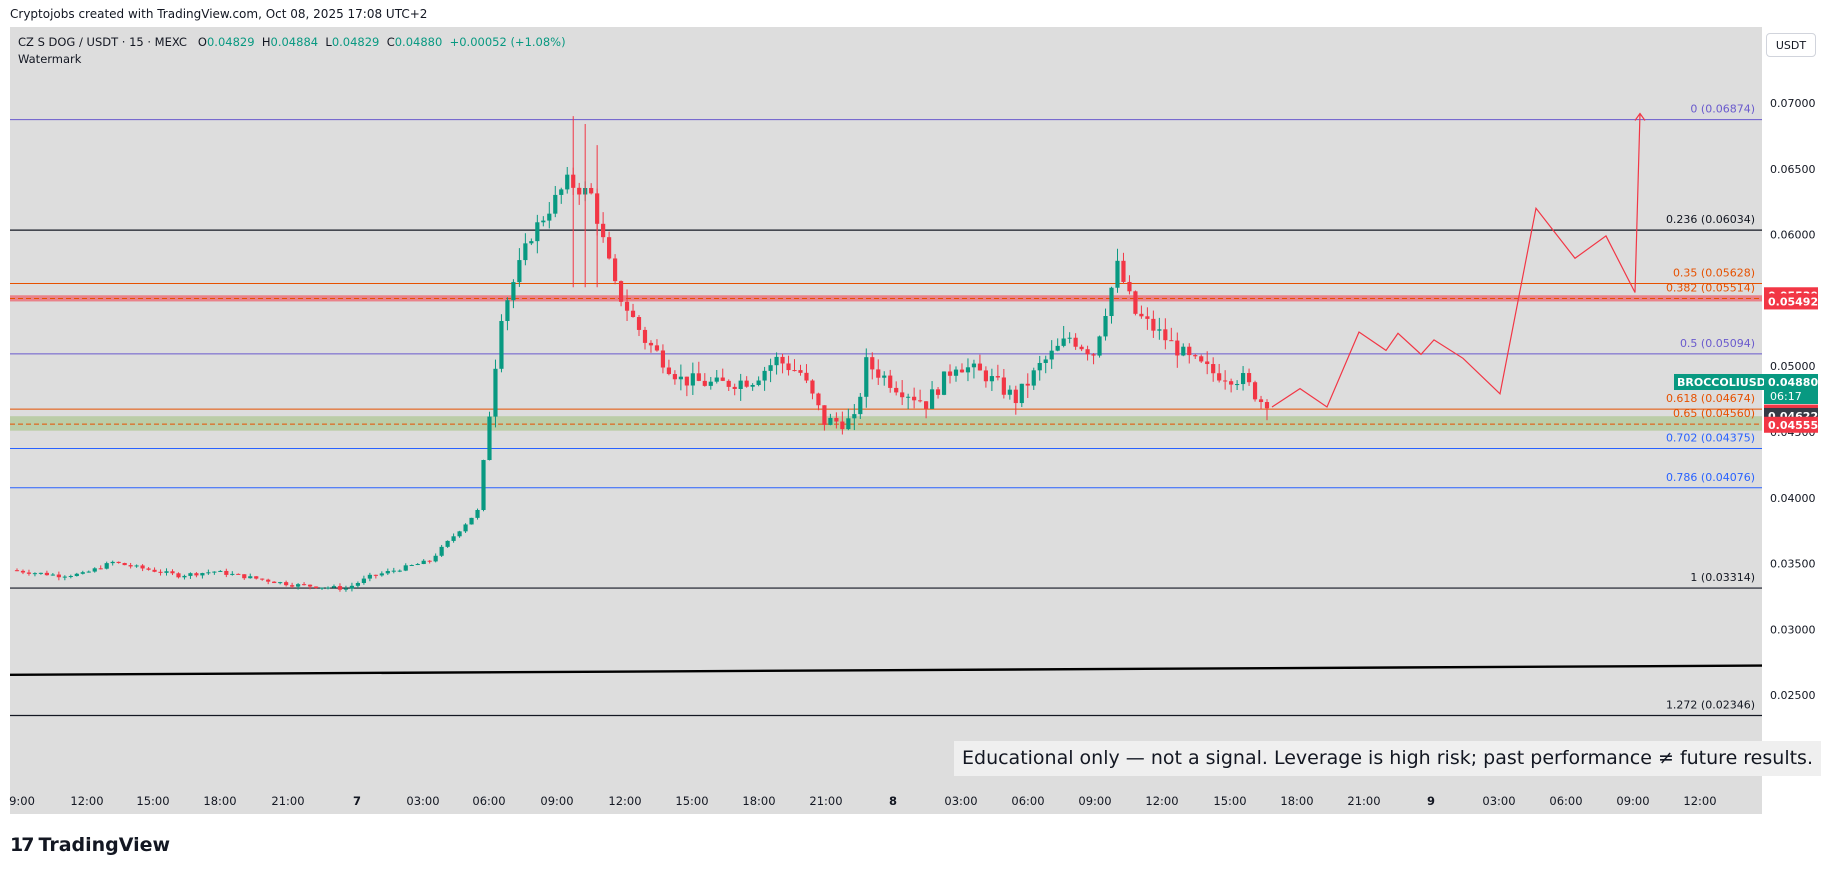 Image resolution: width=1835 pixels, height=875 pixels. Describe the element at coordinates (1791, 45) in the screenshot. I see `currency-unit-button: USDT` at that location.